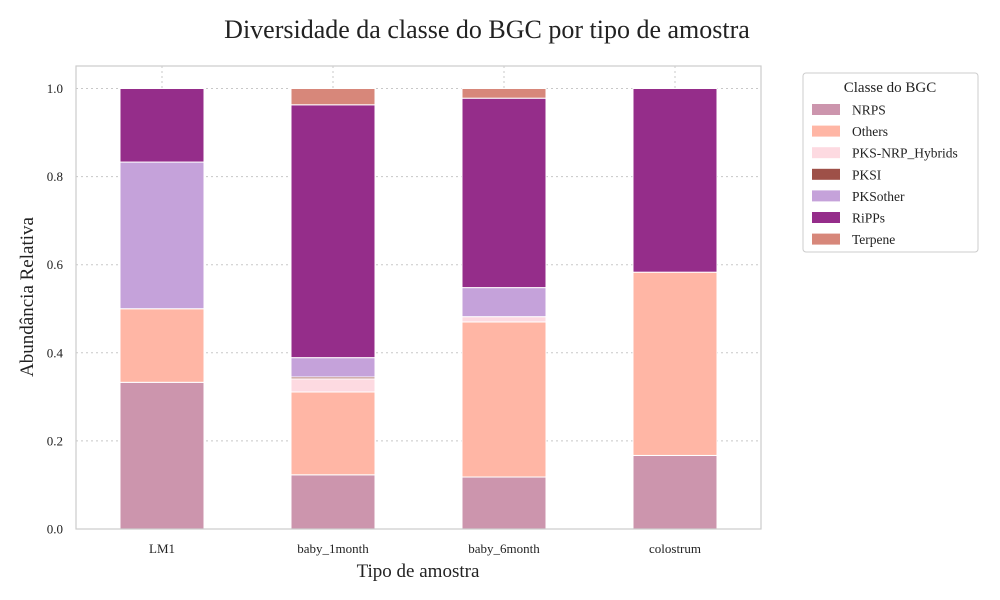 The image size is (1000, 600). What do you see at coordinates (55, 529) in the screenshot?
I see `y-tick-label: 0.0` at bounding box center [55, 529].